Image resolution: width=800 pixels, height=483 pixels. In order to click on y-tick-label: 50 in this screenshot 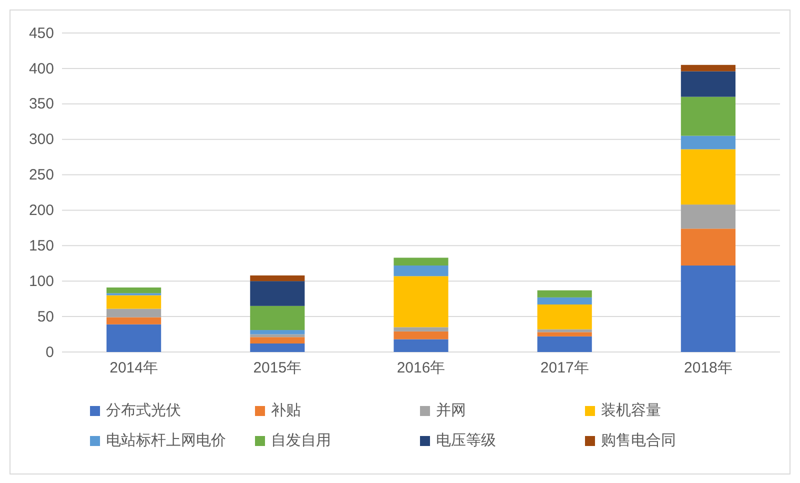, I will do `click(45, 317)`.